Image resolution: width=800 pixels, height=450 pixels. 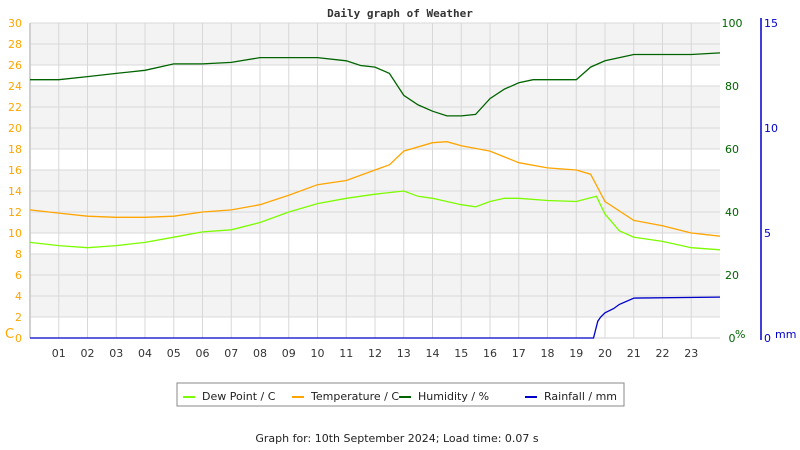 I want to click on series-line-humidity, so click(x=375, y=84).